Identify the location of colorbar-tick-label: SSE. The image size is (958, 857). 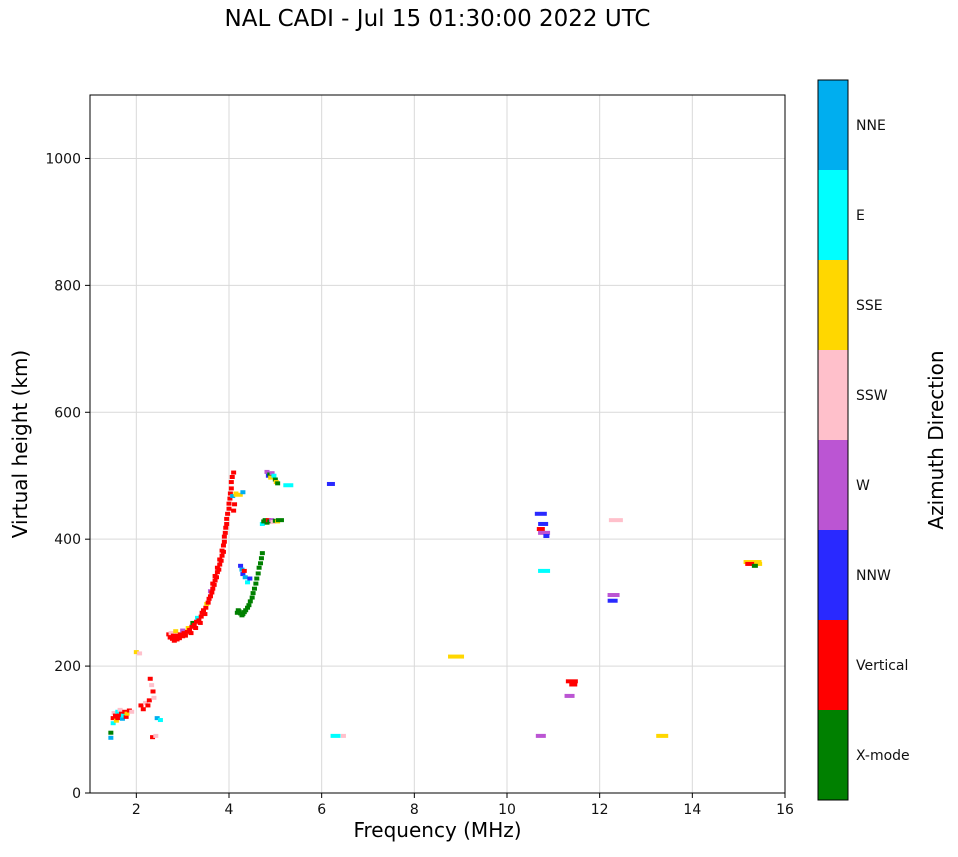
(869, 306).